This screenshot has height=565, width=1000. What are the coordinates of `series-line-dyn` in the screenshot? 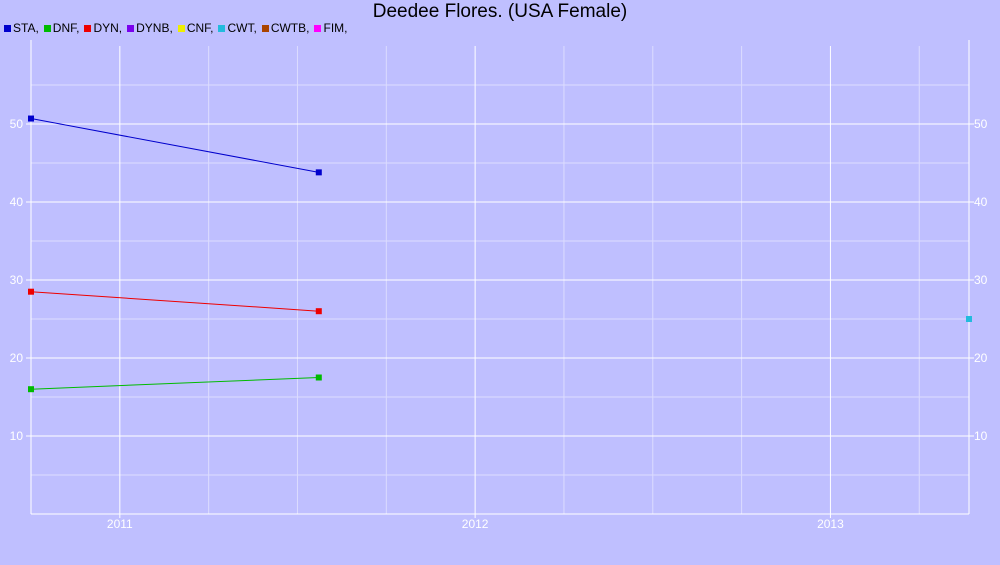 It's located at (174, 301).